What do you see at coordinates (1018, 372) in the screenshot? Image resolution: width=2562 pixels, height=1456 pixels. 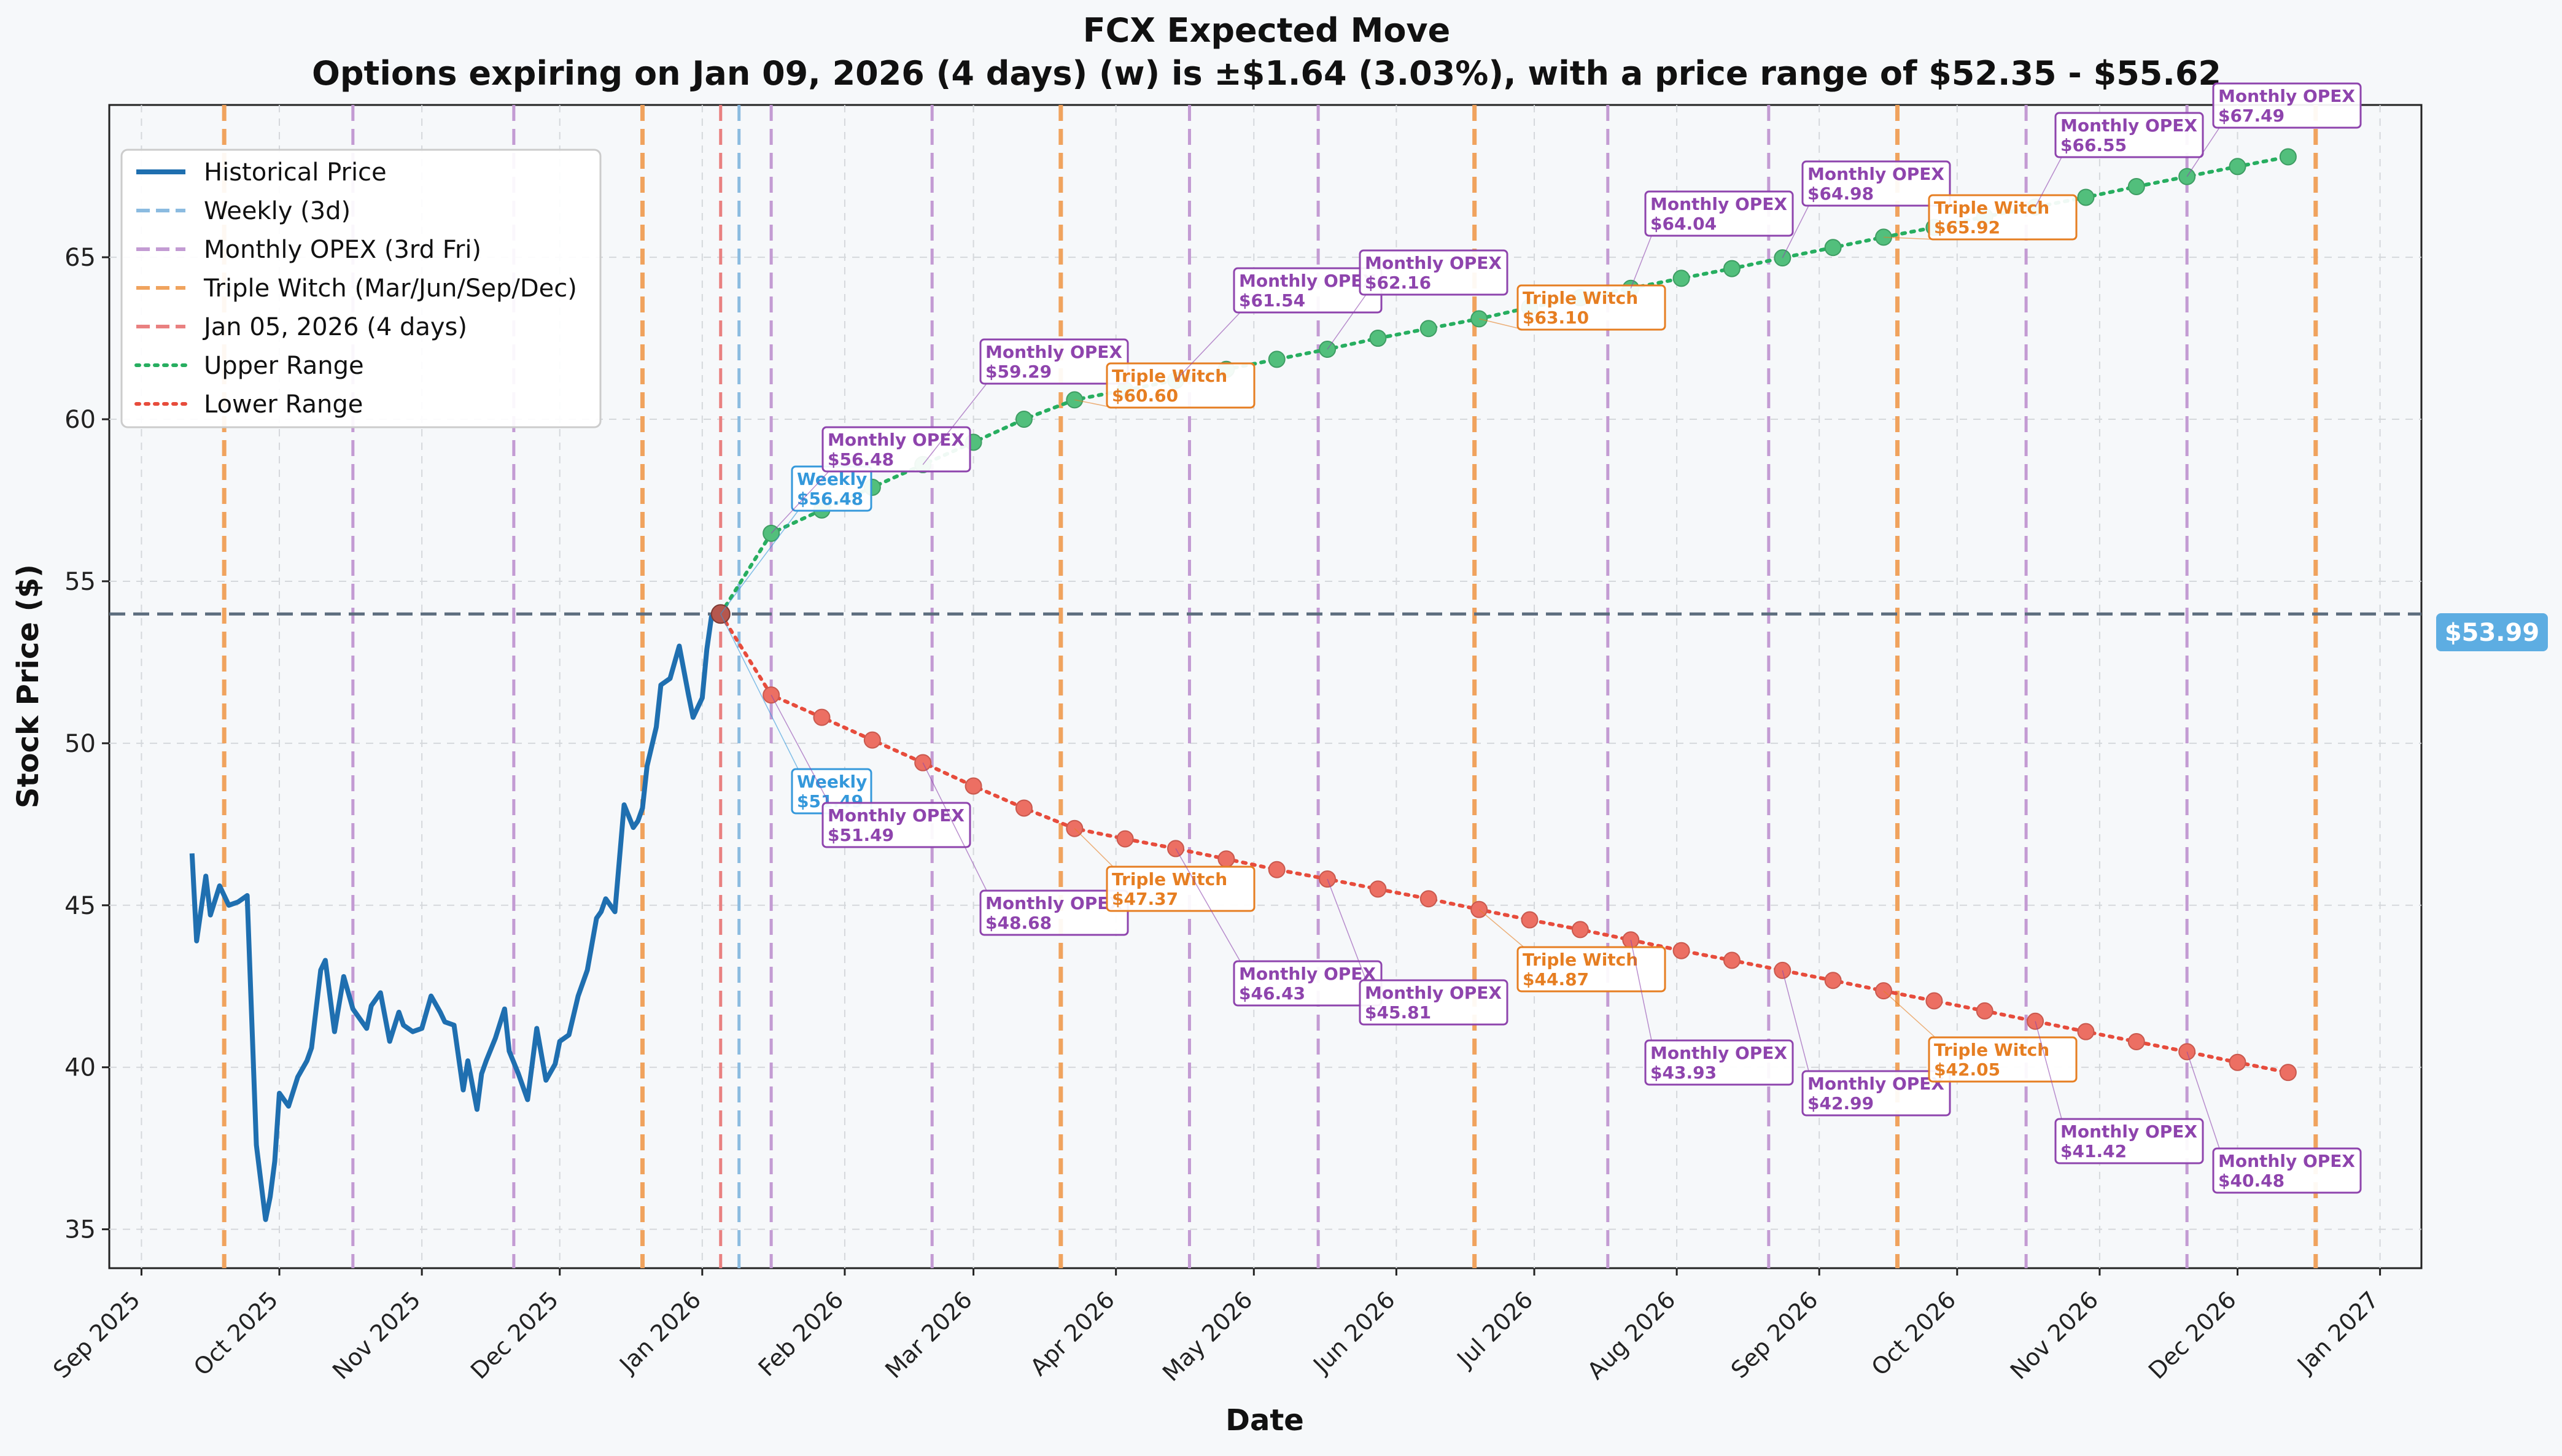 I see `annotation-value: $59.29` at bounding box center [1018, 372].